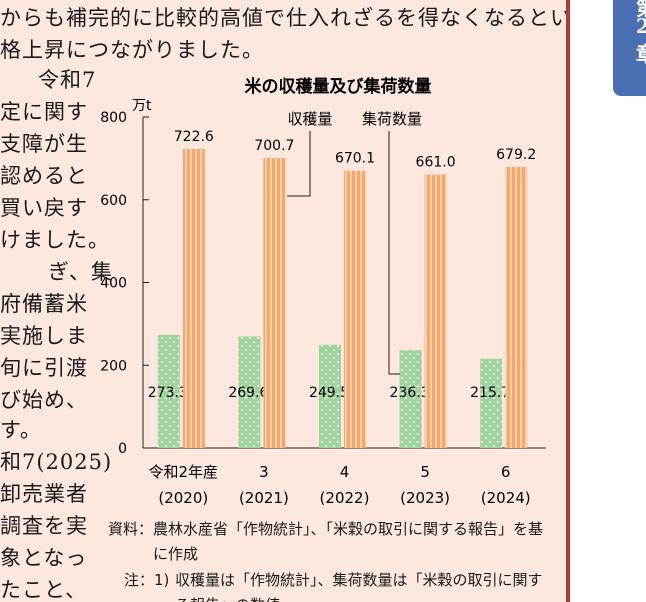 Image resolution: width=646 pixels, height=602 pixels. What do you see at coordinates (44, 144) in the screenshot?
I see `body-left-line: 支障が生` at bounding box center [44, 144].